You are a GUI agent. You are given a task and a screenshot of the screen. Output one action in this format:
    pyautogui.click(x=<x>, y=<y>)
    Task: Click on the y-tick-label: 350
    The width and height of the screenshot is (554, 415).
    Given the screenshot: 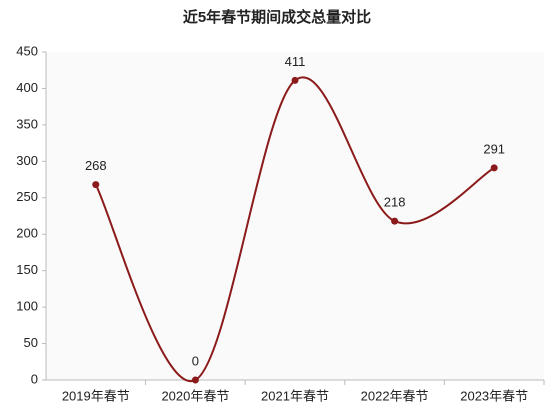 What is the action you would take?
    pyautogui.click(x=27, y=123)
    